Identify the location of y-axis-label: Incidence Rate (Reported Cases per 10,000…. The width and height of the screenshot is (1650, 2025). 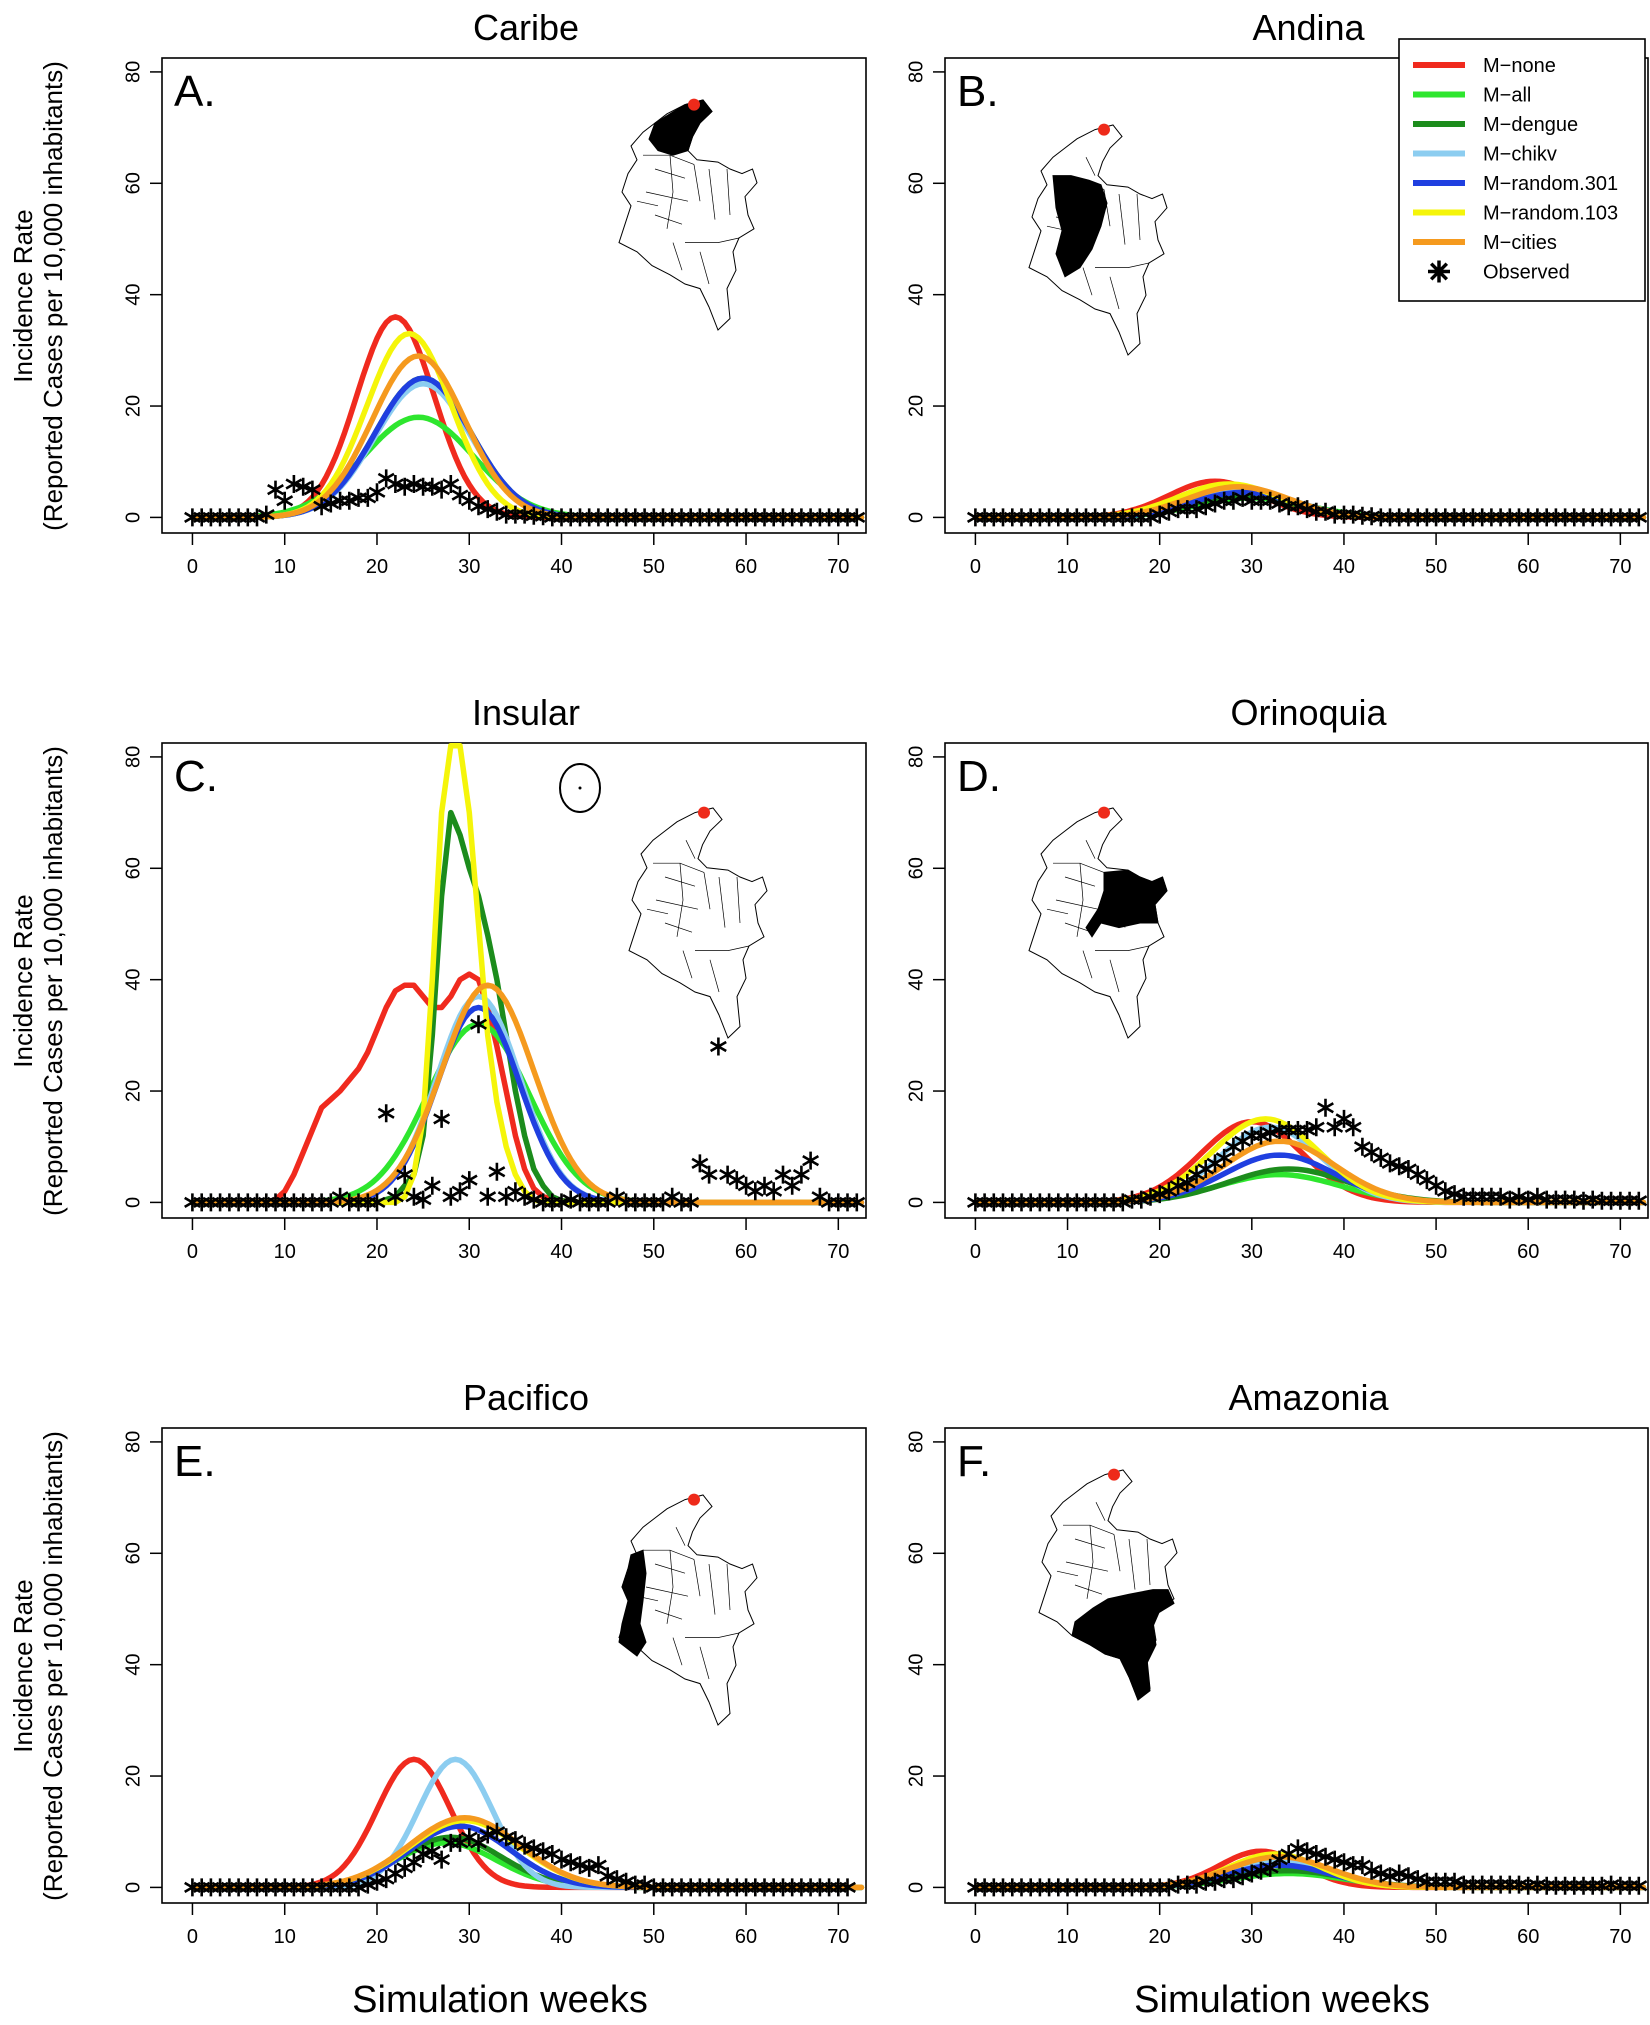
(38, 1666).